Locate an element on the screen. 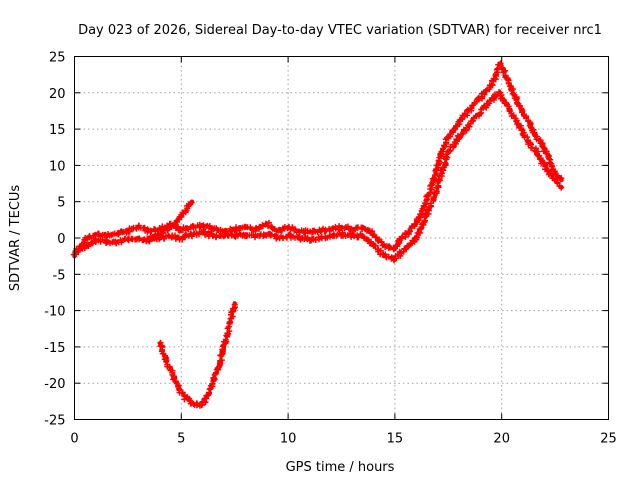 This screenshot has width=640, height=480. x-tick-label: 25 is located at coordinates (608, 439).